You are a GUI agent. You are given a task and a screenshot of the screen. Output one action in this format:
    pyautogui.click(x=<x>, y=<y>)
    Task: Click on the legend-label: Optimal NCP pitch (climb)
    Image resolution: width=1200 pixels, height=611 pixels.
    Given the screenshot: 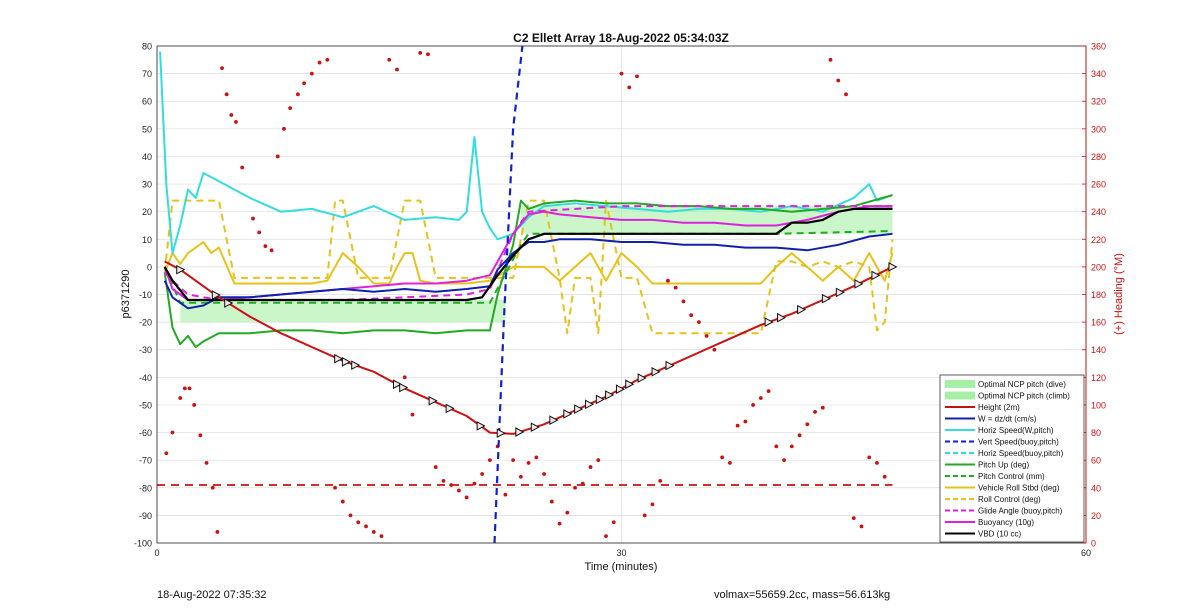 What is the action you would take?
    pyautogui.click(x=1024, y=396)
    